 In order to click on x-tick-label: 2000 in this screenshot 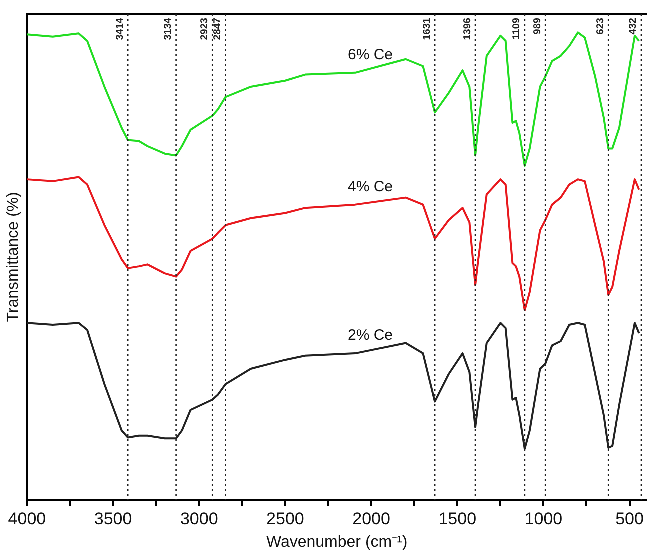, I will do `click(371, 518)`.